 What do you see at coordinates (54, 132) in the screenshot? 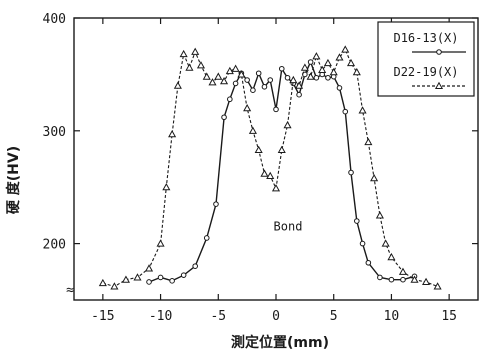
I see `y-tick-label: 300` at bounding box center [54, 132].